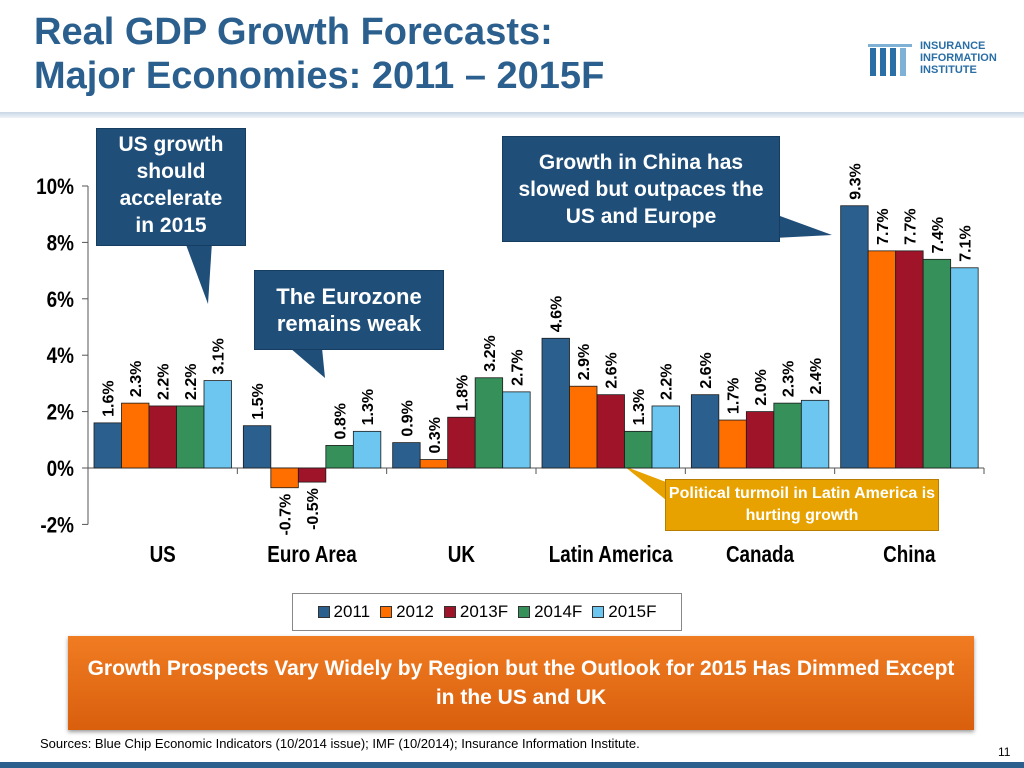  What do you see at coordinates (890, 60) in the screenshot?
I see `logo-bars-icon` at bounding box center [890, 60].